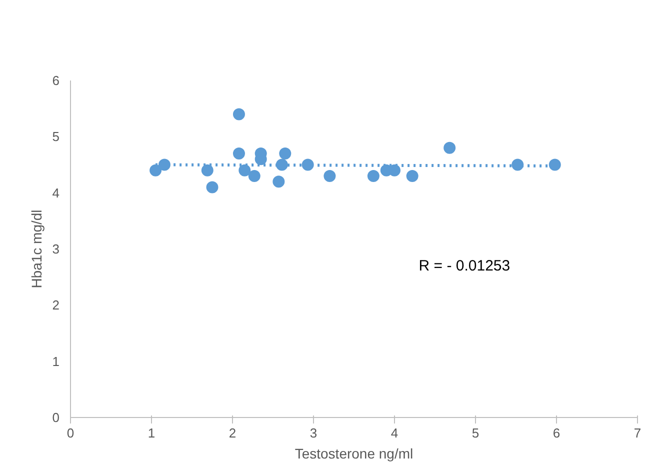 This screenshot has width=667, height=467. Describe the element at coordinates (354, 454) in the screenshot. I see `x-axis-title: Testosterone ng/ml` at that location.